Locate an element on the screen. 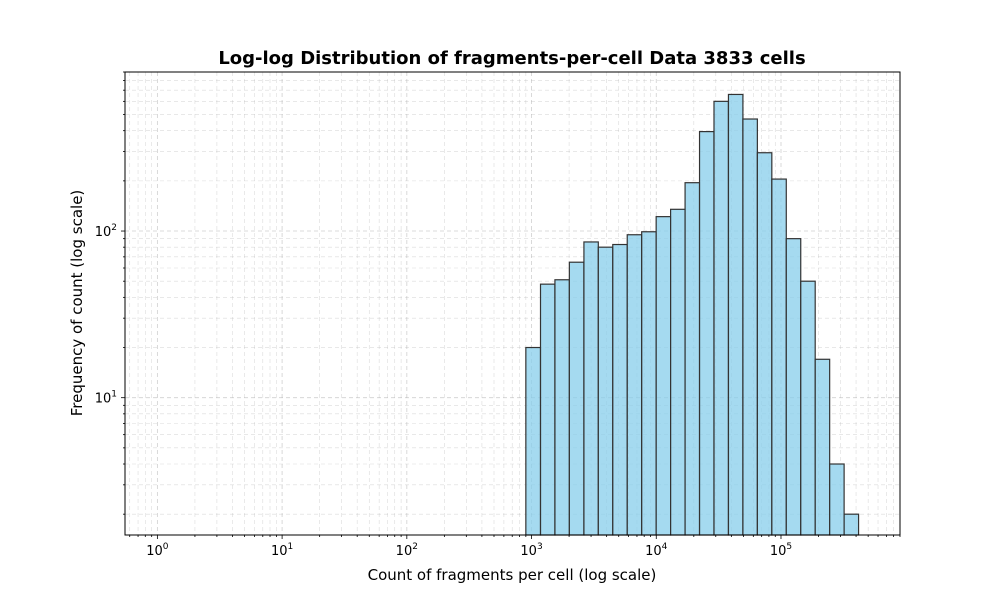 Image resolution: width=1000 pixels, height=600 pixels. x-tick-label: 10⁰ is located at coordinates (157, 550).